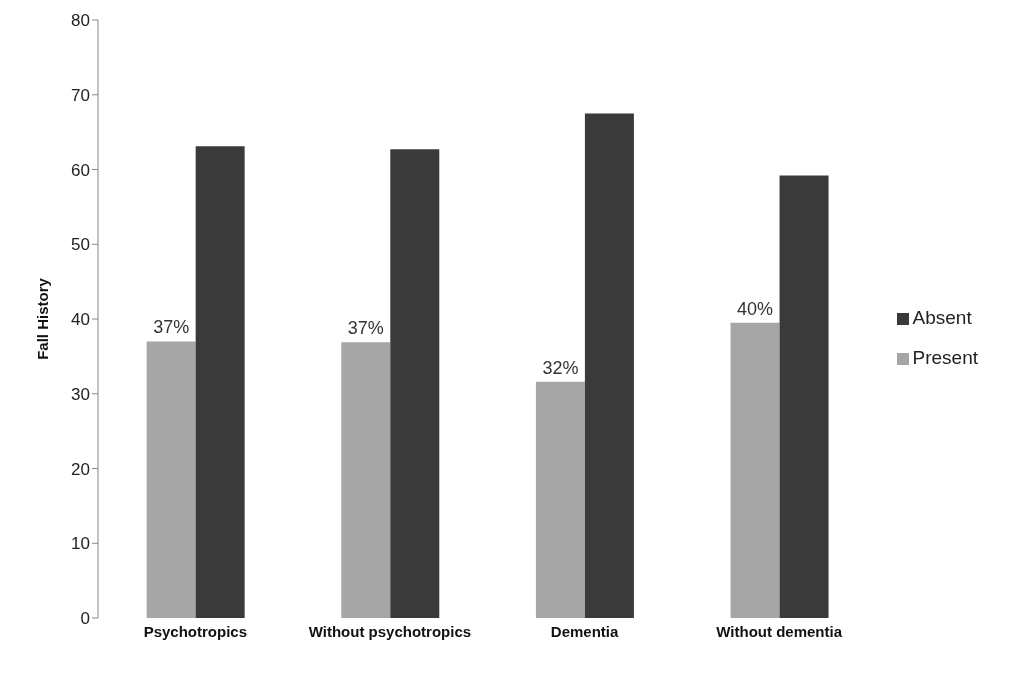  What do you see at coordinates (80, 544) in the screenshot?
I see `y-tick-label: 10` at bounding box center [80, 544].